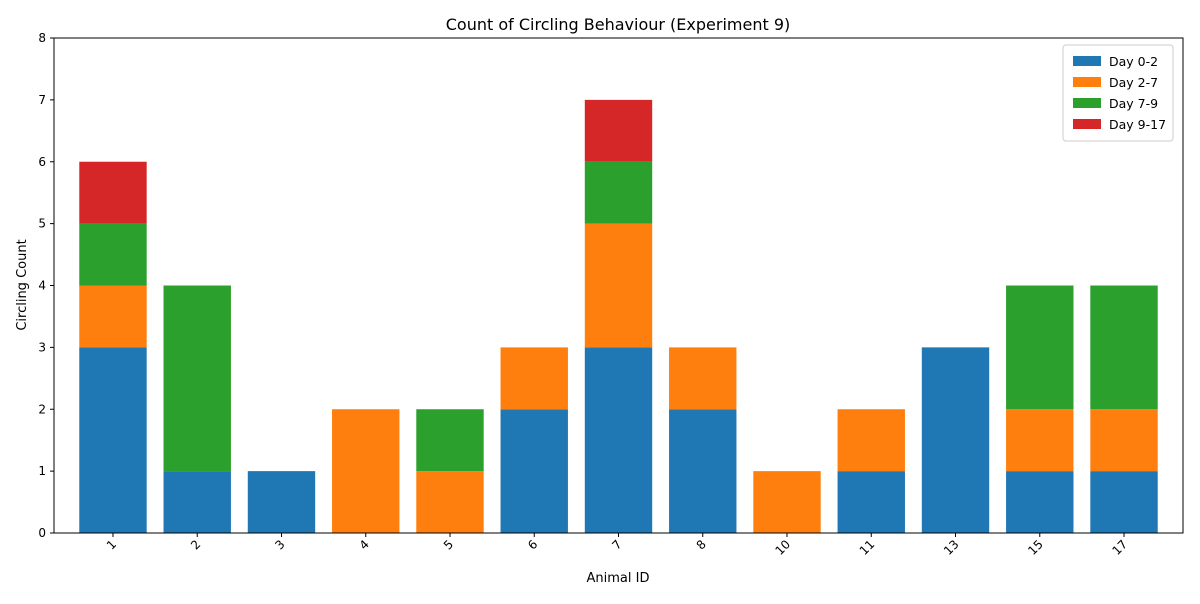 The height and width of the screenshot is (604, 1200). What do you see at coordinates (951, 547) in the screenshot?
I see `x-tick-label-13: 13` at bounding box center [951, 547].